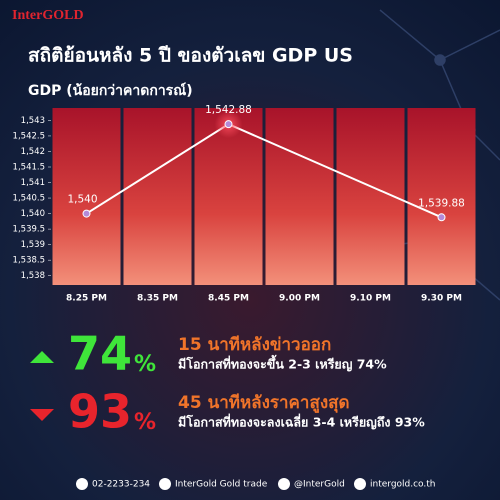 This screenshot has height=500, width=500. What do you see at coordinates (254, 344) in the screenshot?
I see `stat-title: 15 นาทีหลังข่าวออก` at bounding box center [254, 344].